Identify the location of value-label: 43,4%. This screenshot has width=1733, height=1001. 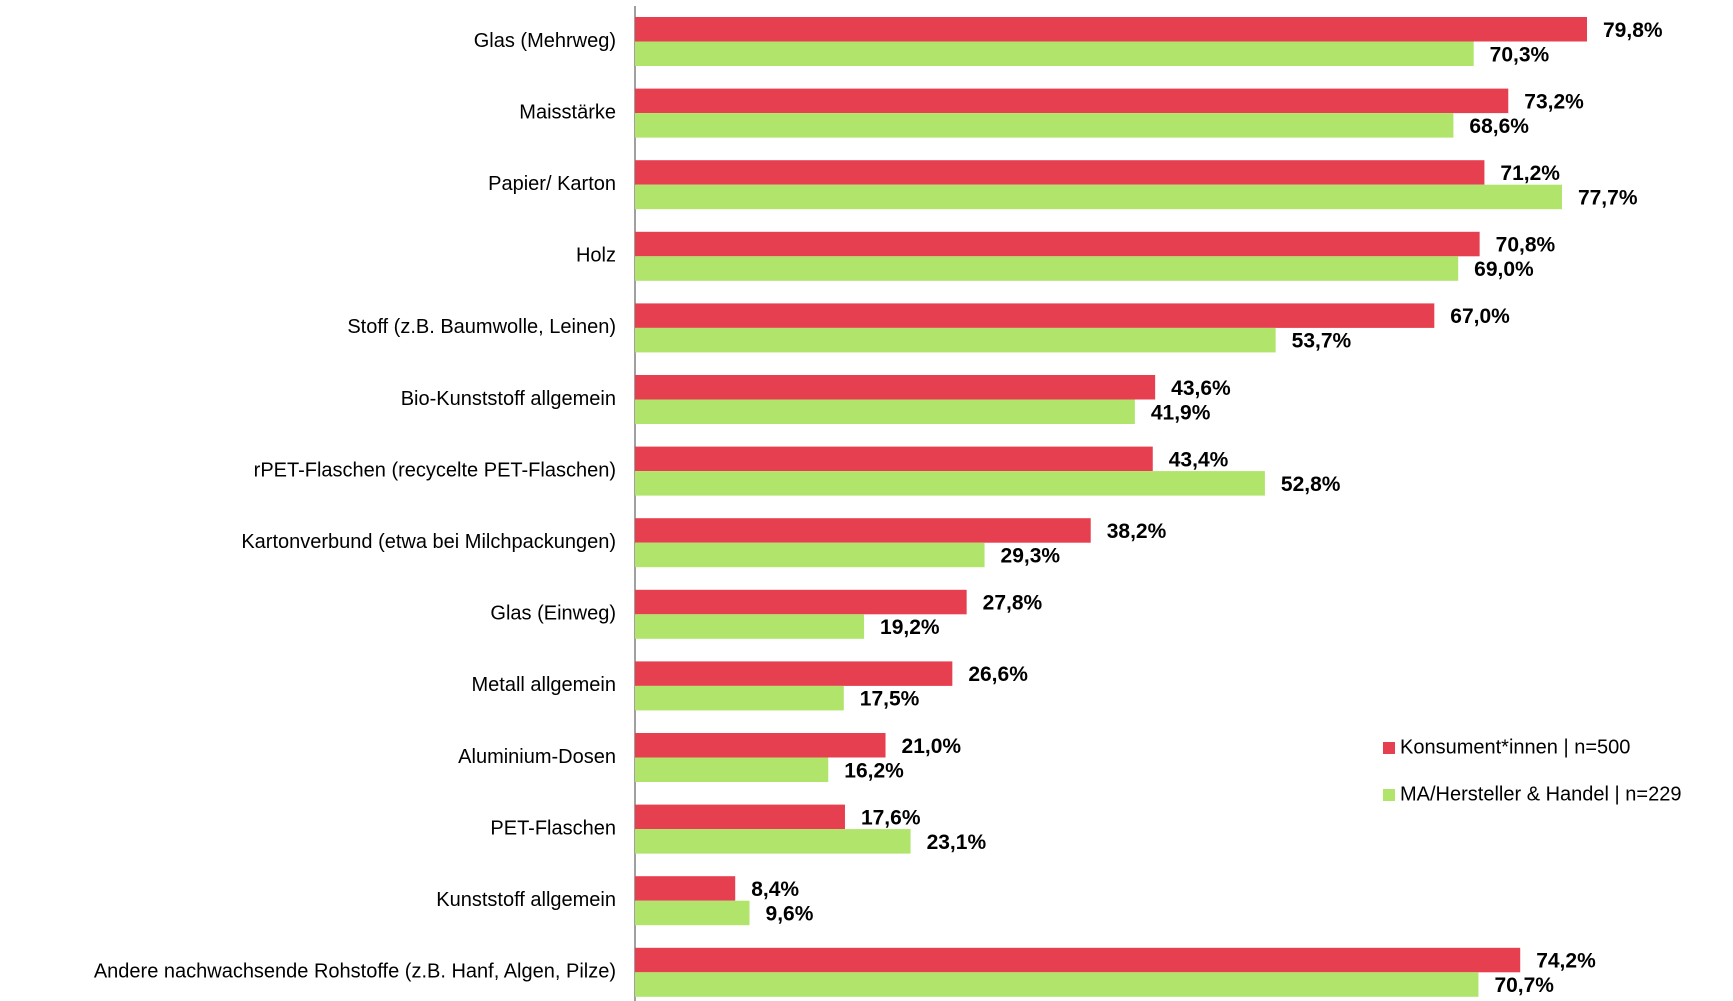
(1199, 459).